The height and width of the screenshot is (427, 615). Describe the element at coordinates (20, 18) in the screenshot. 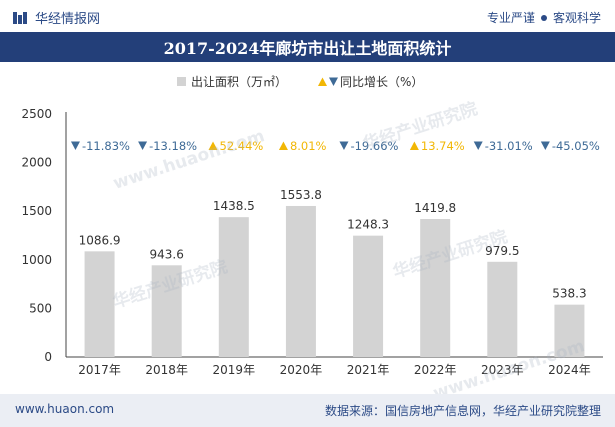

I see `brand-logo-icon` at that location.